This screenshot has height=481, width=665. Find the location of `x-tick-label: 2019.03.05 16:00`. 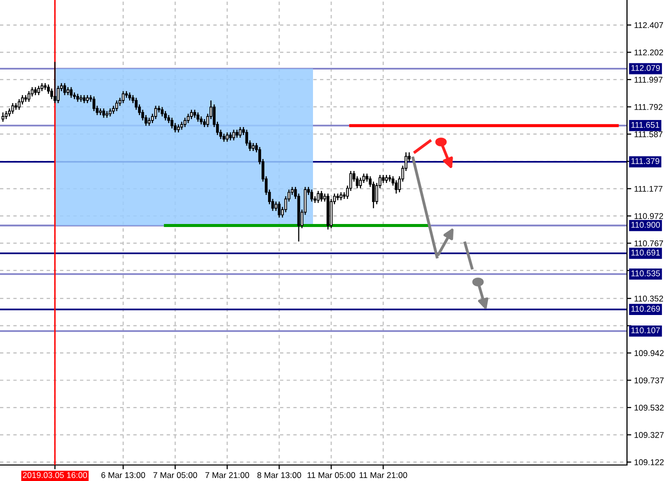

x-tick-label: 2019.03.05 16:00 is located at coordinates (55, 475).